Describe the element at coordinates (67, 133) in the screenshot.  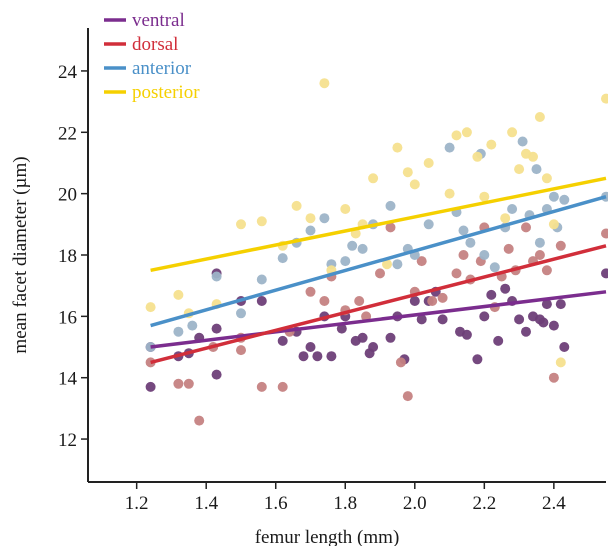
I see `y-tick-label-5: 22` at that location.